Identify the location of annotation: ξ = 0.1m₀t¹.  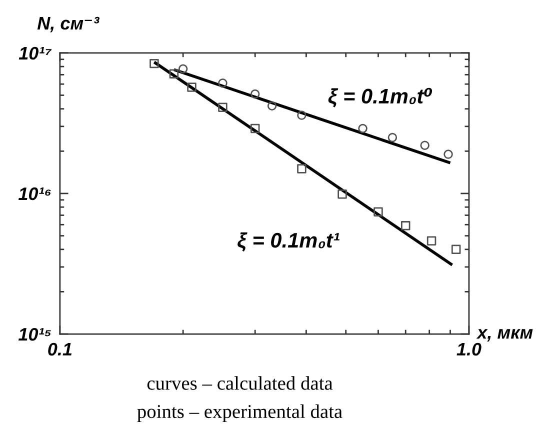
(289, 242).